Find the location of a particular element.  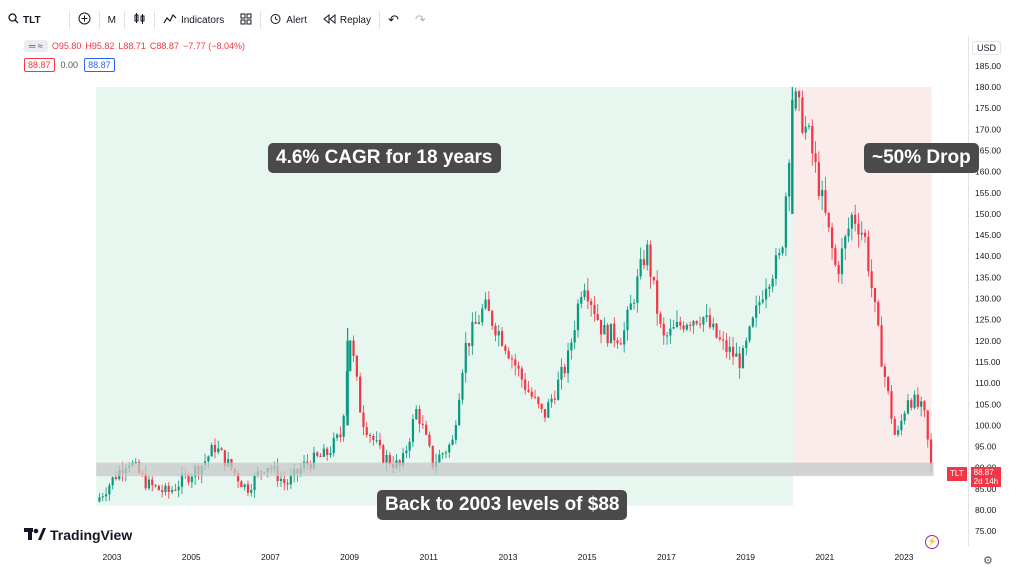

replay-button: Replay is located at coordinates (347, 20).